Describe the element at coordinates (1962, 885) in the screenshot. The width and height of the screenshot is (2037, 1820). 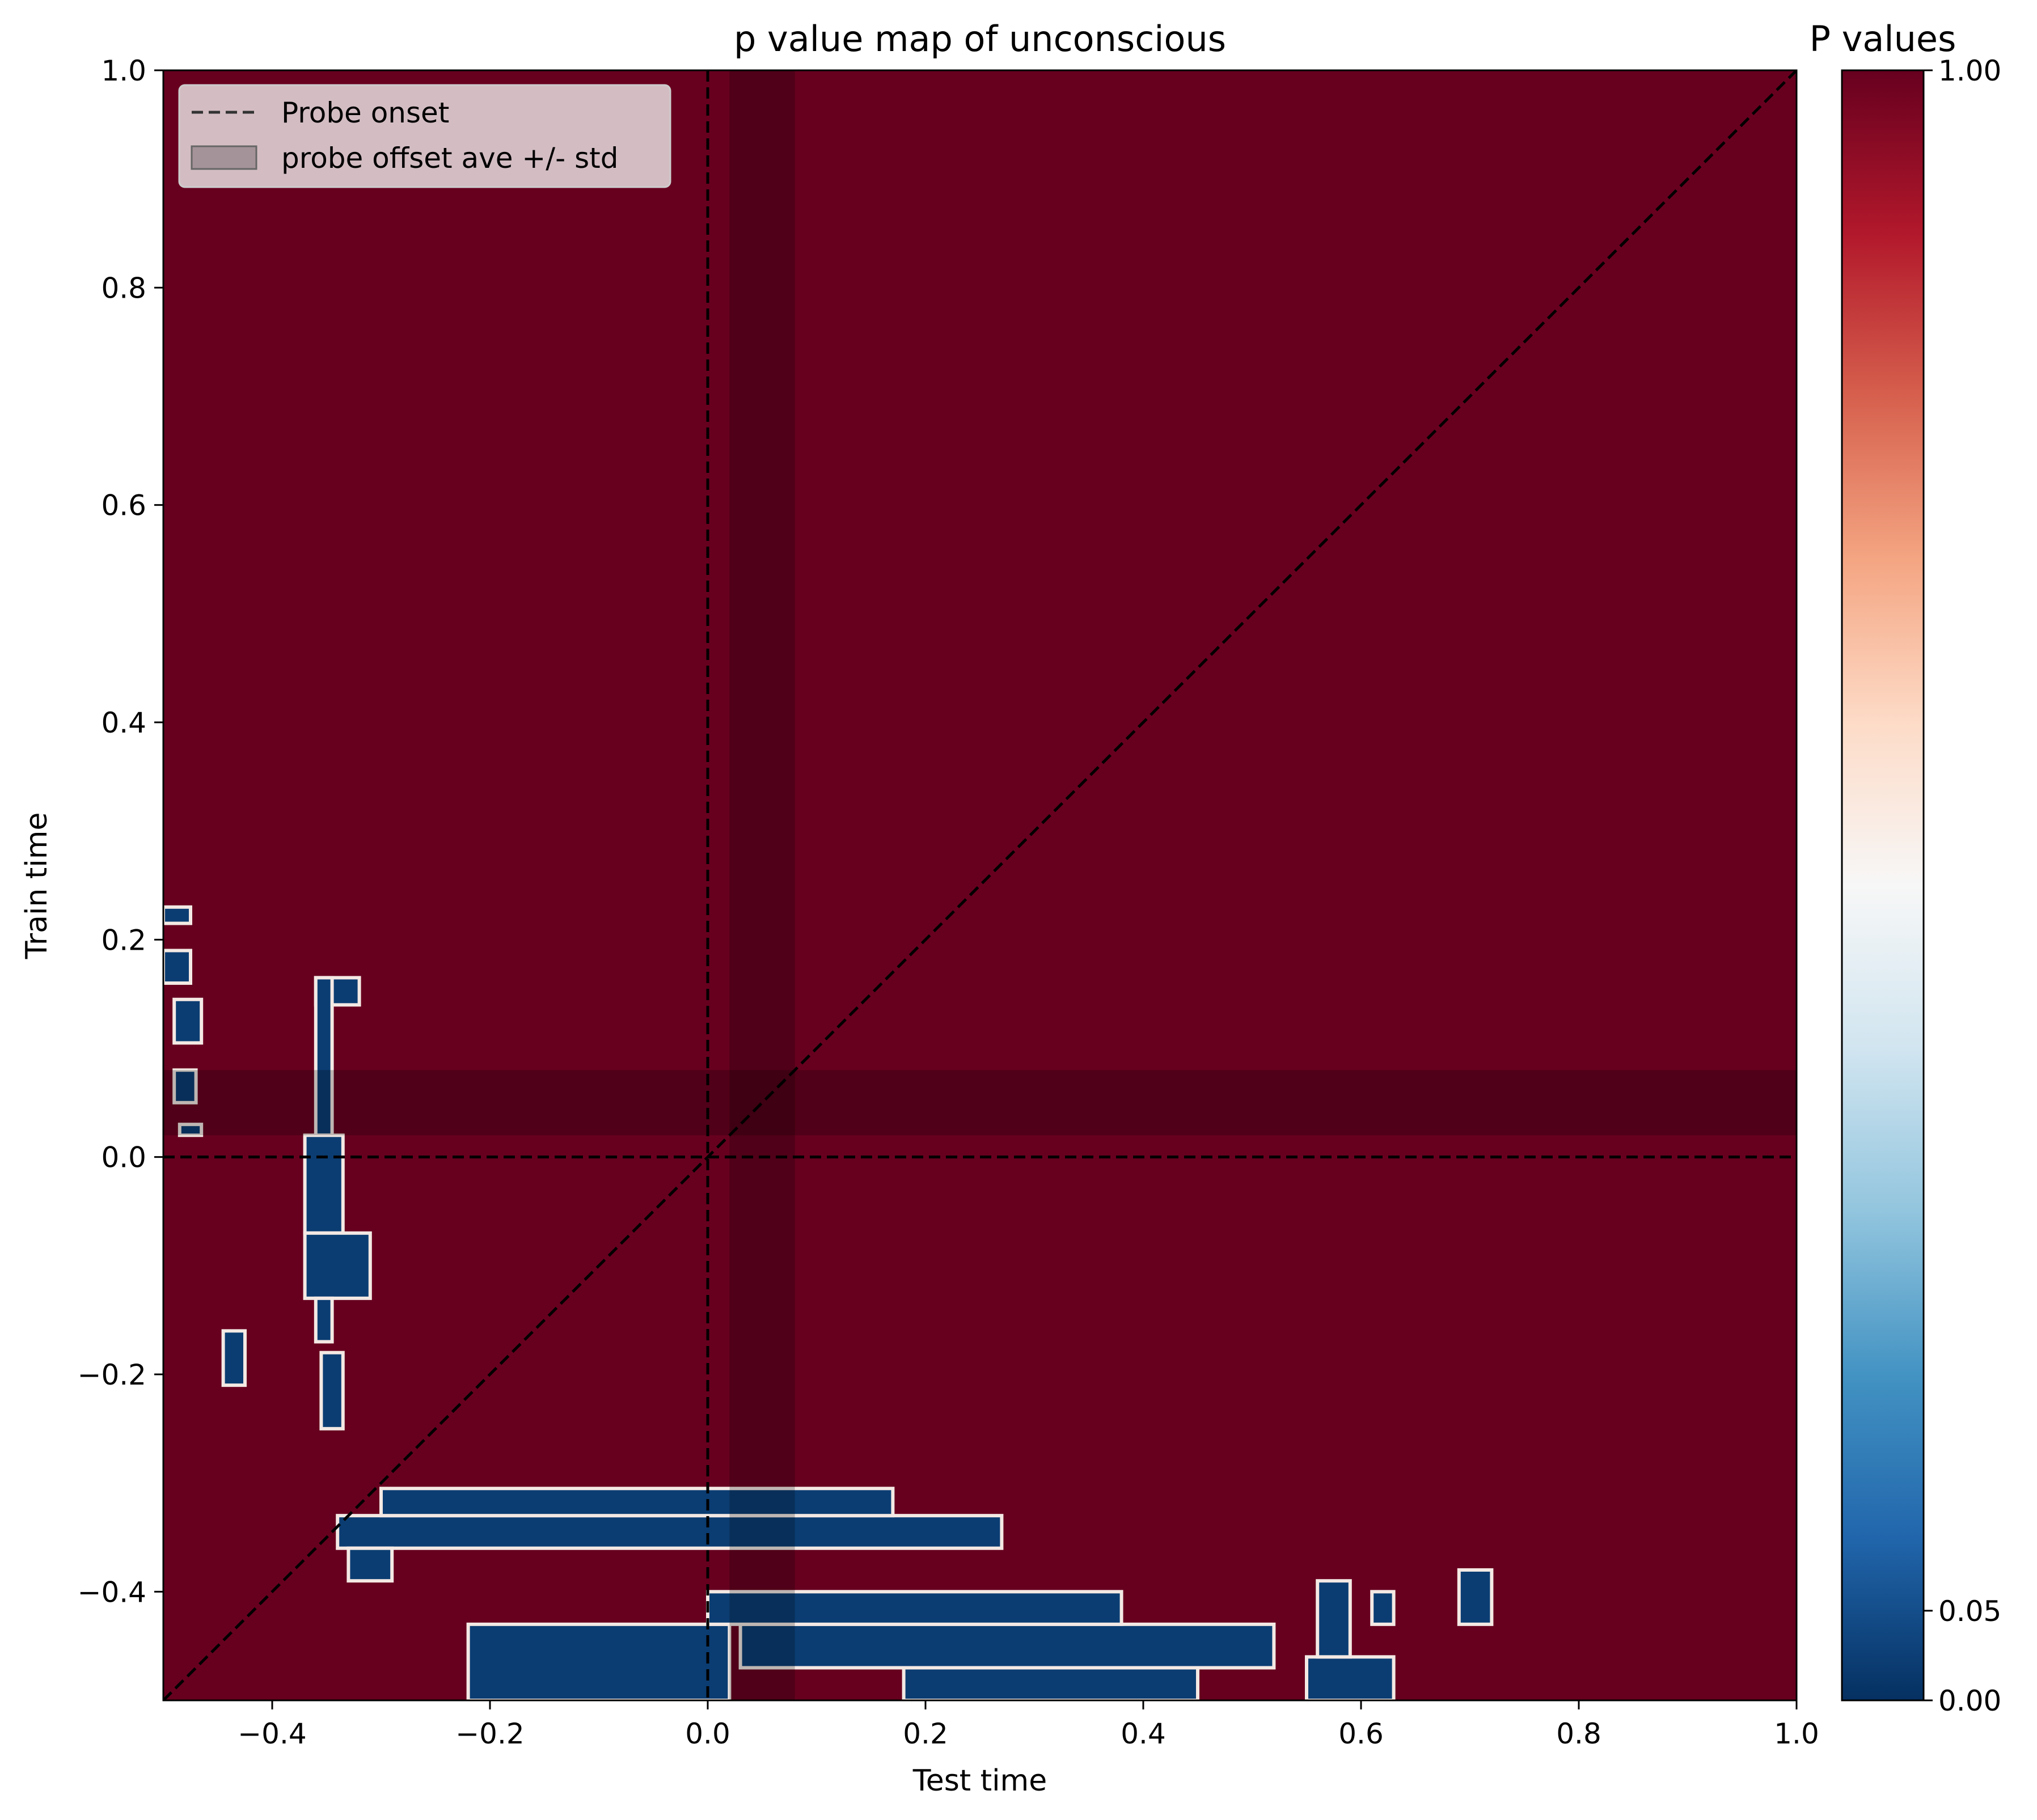
I see `colorbar-ticks: 1.00 0.05 0.00` at that location.